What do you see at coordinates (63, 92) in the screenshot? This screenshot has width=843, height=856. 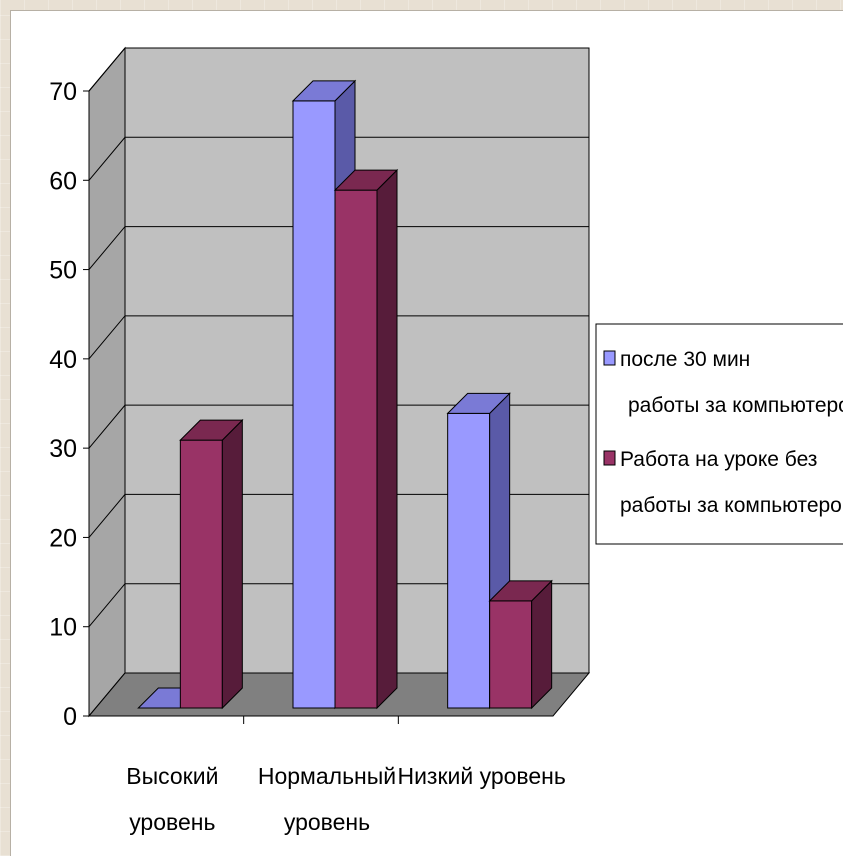 I see `y-tick-label: 70` at bounding box center [63, 92].